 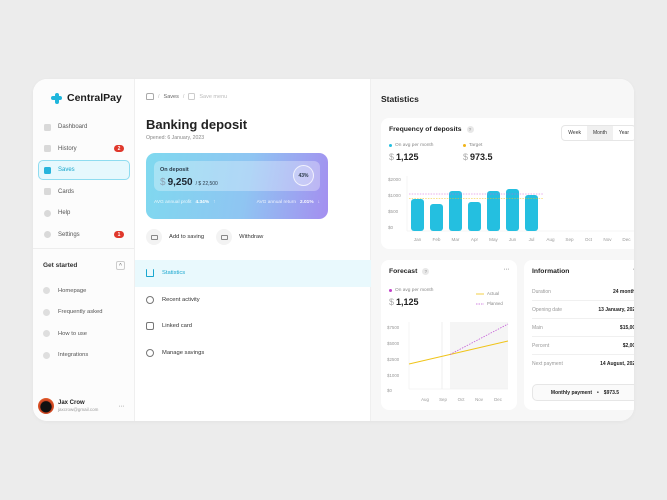 What do you see at coordinates (175, 237) in the screenshot?
I see `add-to-saving-button: Add to saving` at bounding box center [175, 237].